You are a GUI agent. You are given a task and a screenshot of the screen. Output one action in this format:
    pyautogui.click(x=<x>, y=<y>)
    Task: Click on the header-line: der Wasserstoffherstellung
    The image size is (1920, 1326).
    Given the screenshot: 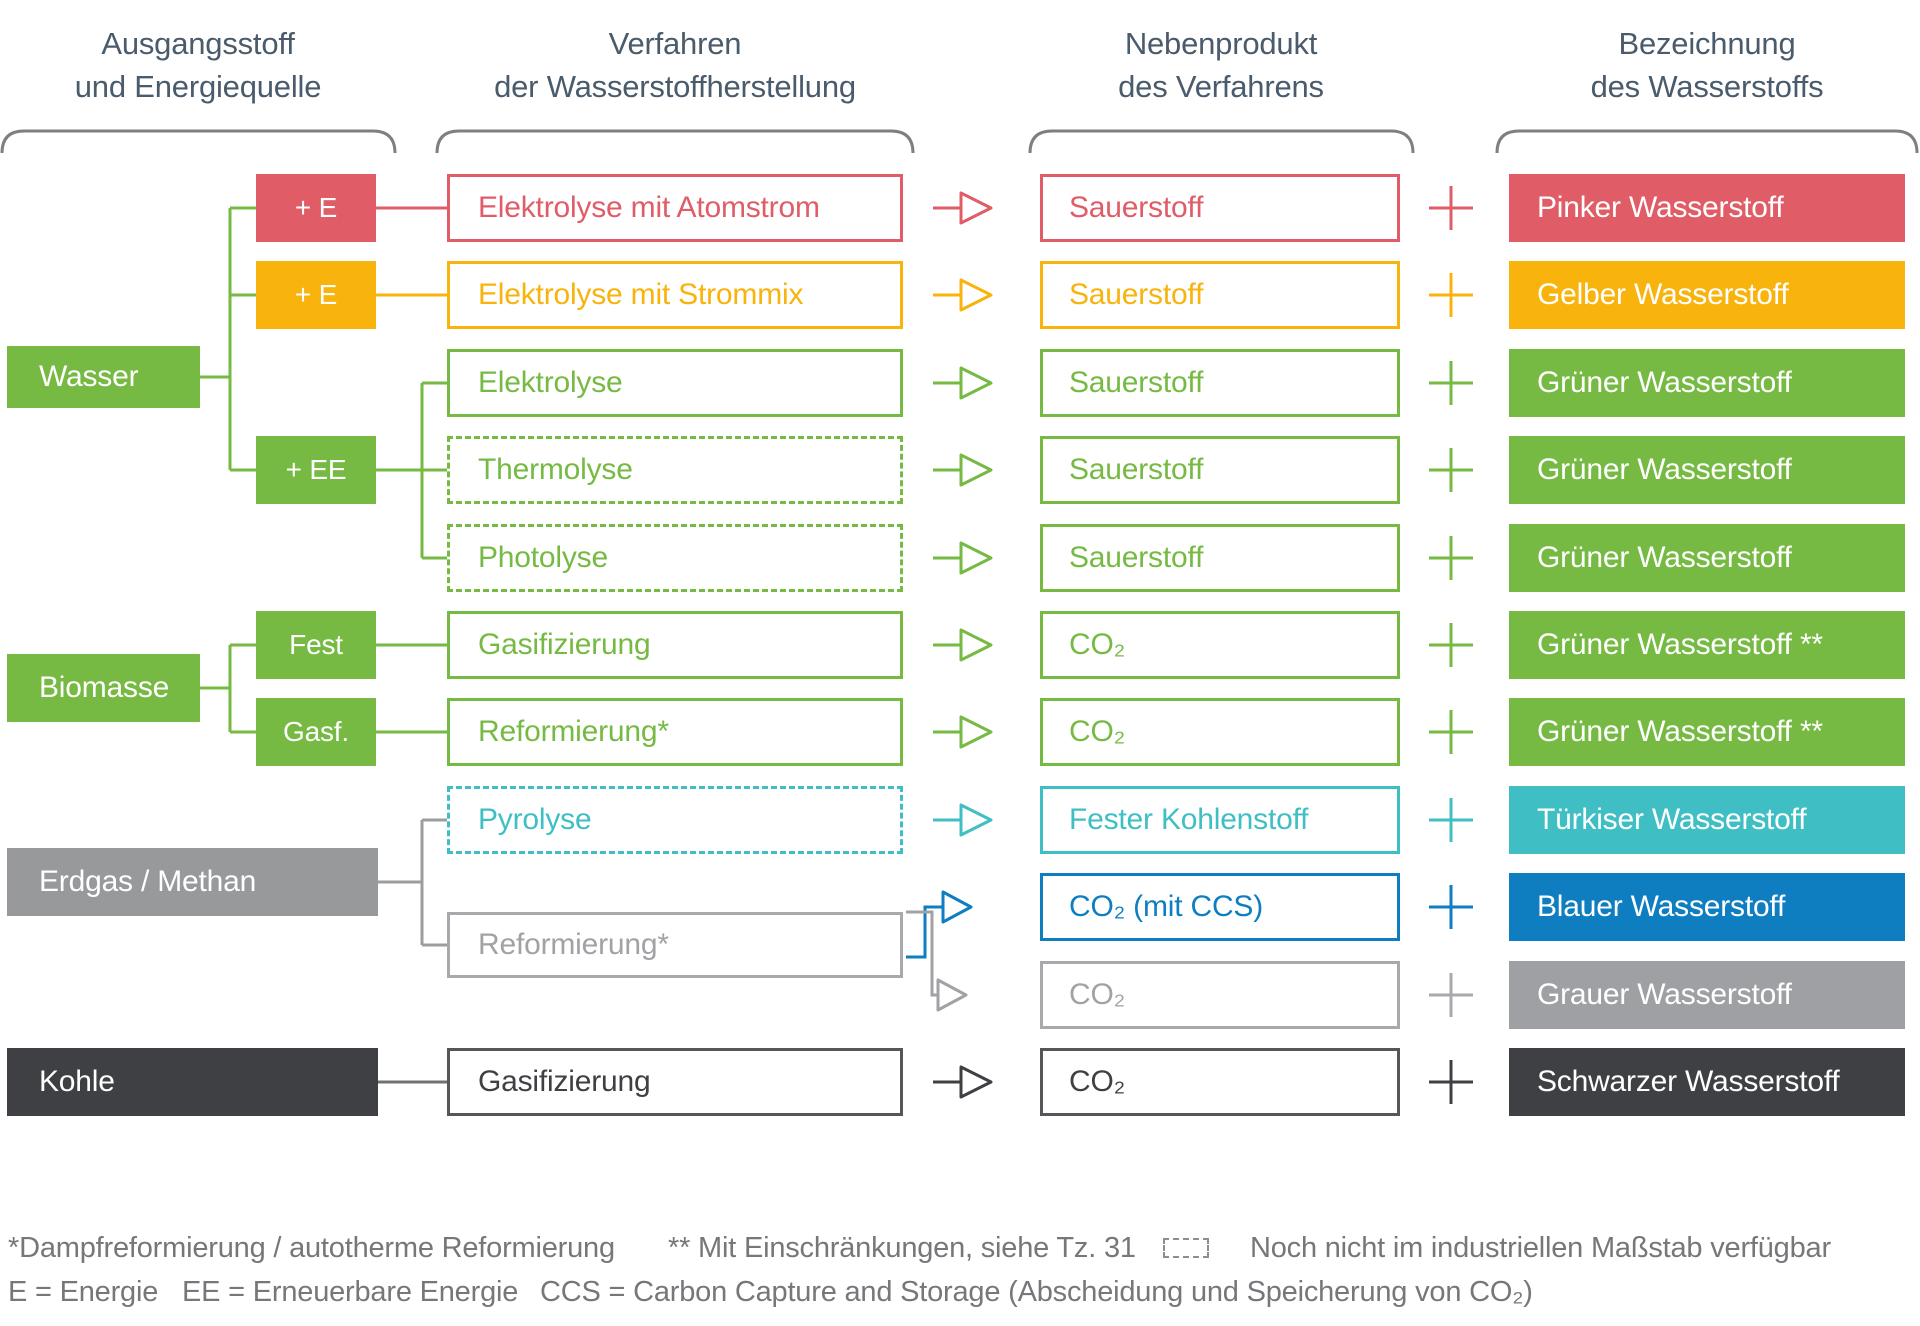 What is the action you would take?
    pyautogui.click(x=675, y=86)
    